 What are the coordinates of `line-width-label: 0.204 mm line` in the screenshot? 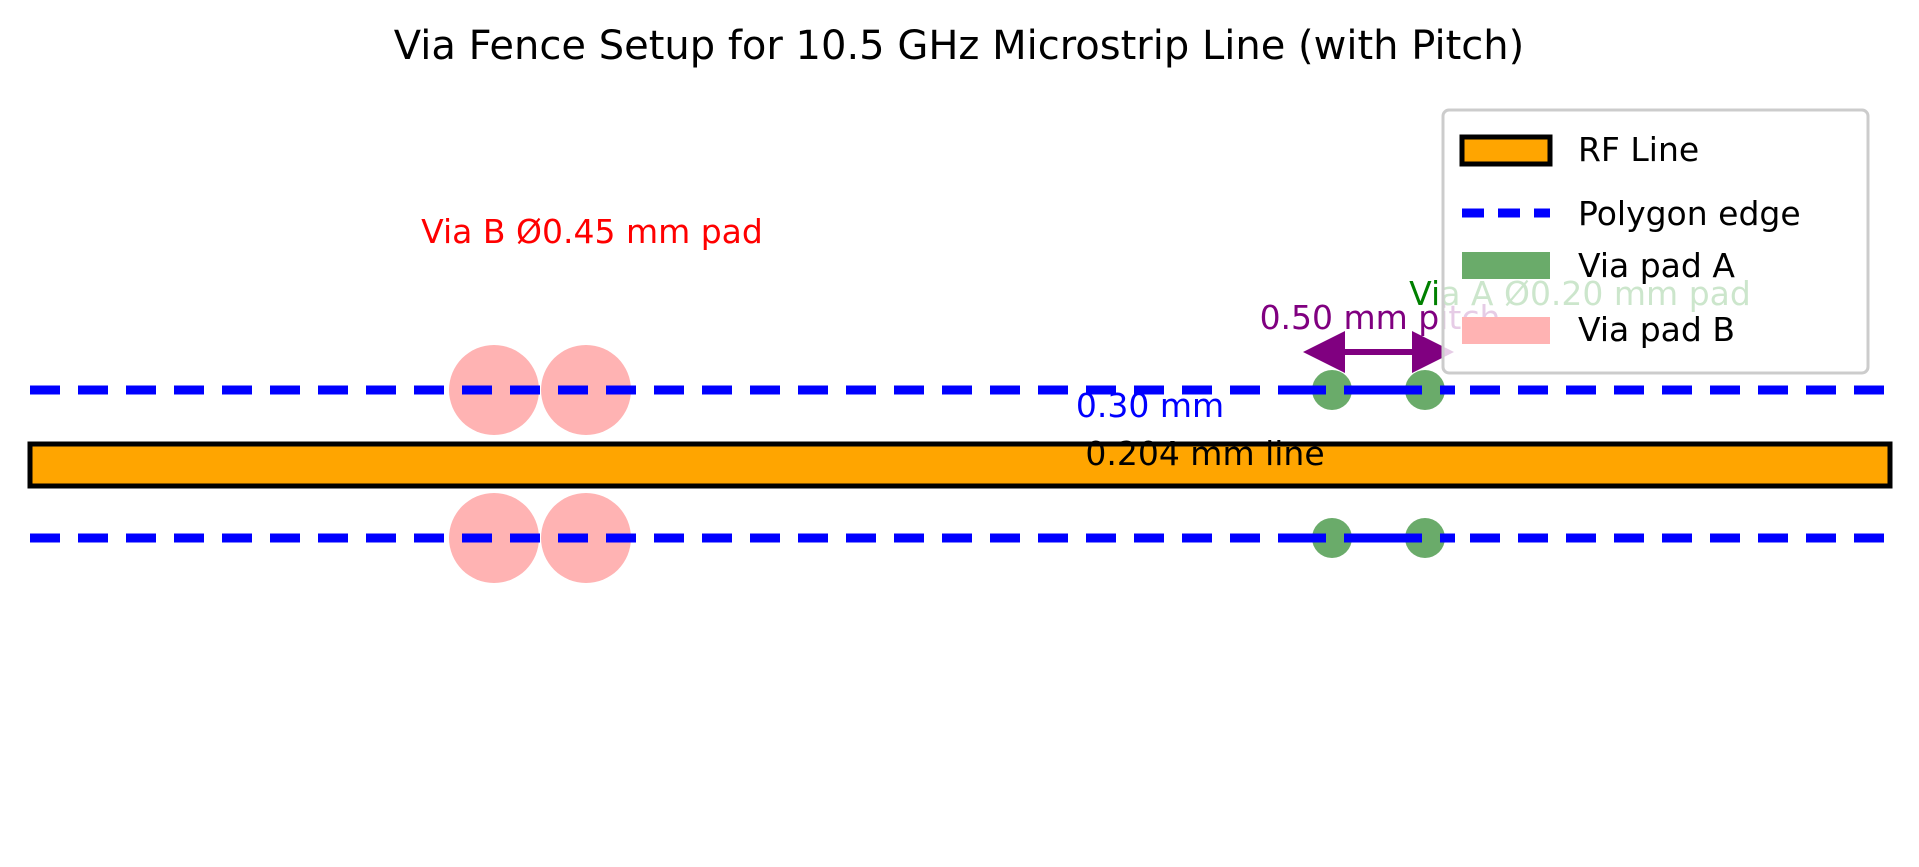 It's located at (1204, 453).